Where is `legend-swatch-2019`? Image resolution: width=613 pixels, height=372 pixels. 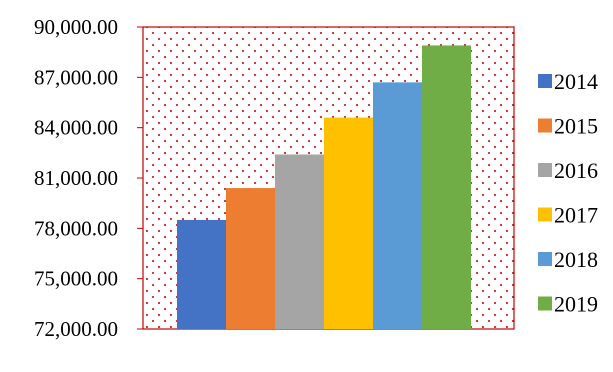
legend-swatch-2019 is located at coordinates (545, 303).